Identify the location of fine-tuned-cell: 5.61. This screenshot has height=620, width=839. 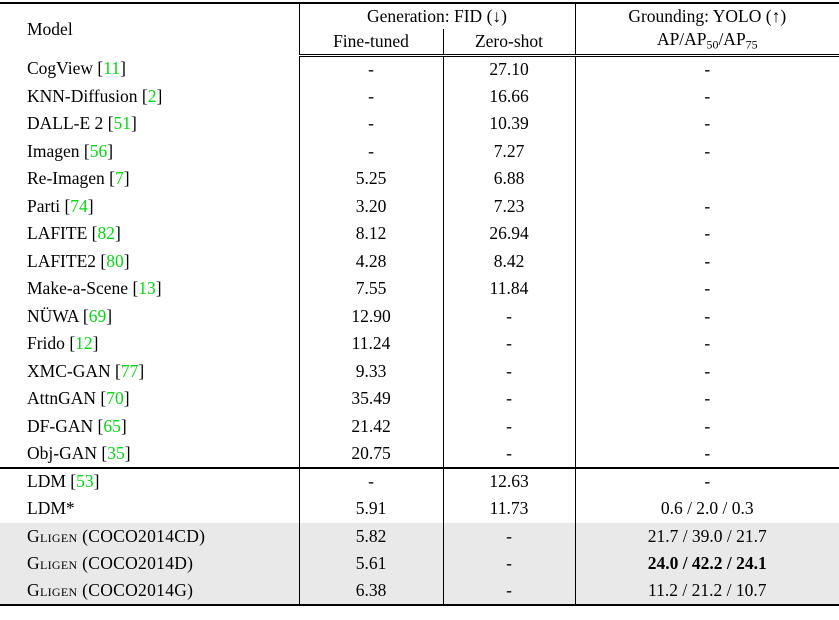
(371, 564).